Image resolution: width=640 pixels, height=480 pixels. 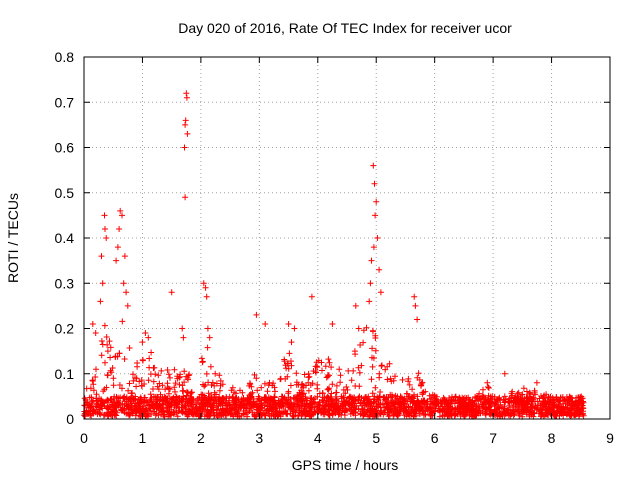 What do you see at coordinates (345, 465) in the screenshot?
I see `x-axis-label: GPS time / hours` at bounding box center [345, 465].